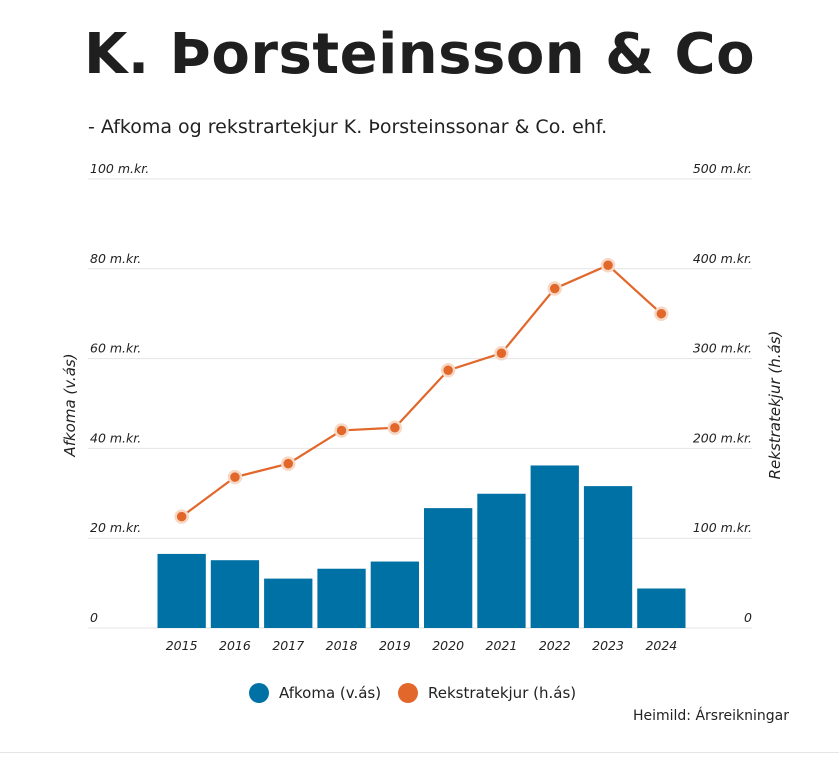 This screenshot has height=758, width=839. What do you see at coordinates (502, 693) in the screenshot?
I see `legend-label-rekstratekjur: Rekstratekjur (h.ás)` at bounding box center [502, 693].